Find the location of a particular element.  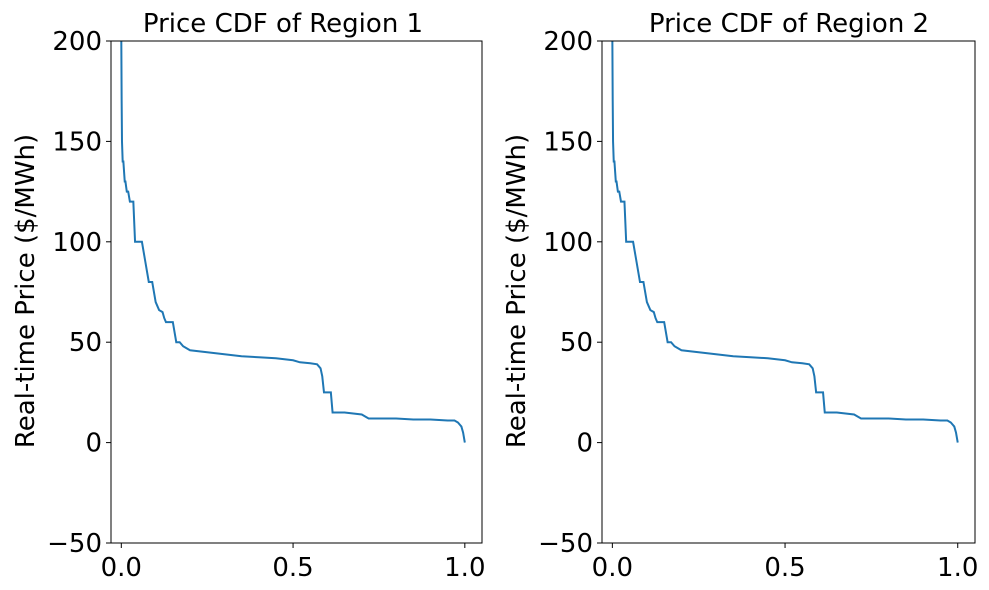

chart-title: Price CDF of Region 2 is located at coordinates (789, 24).